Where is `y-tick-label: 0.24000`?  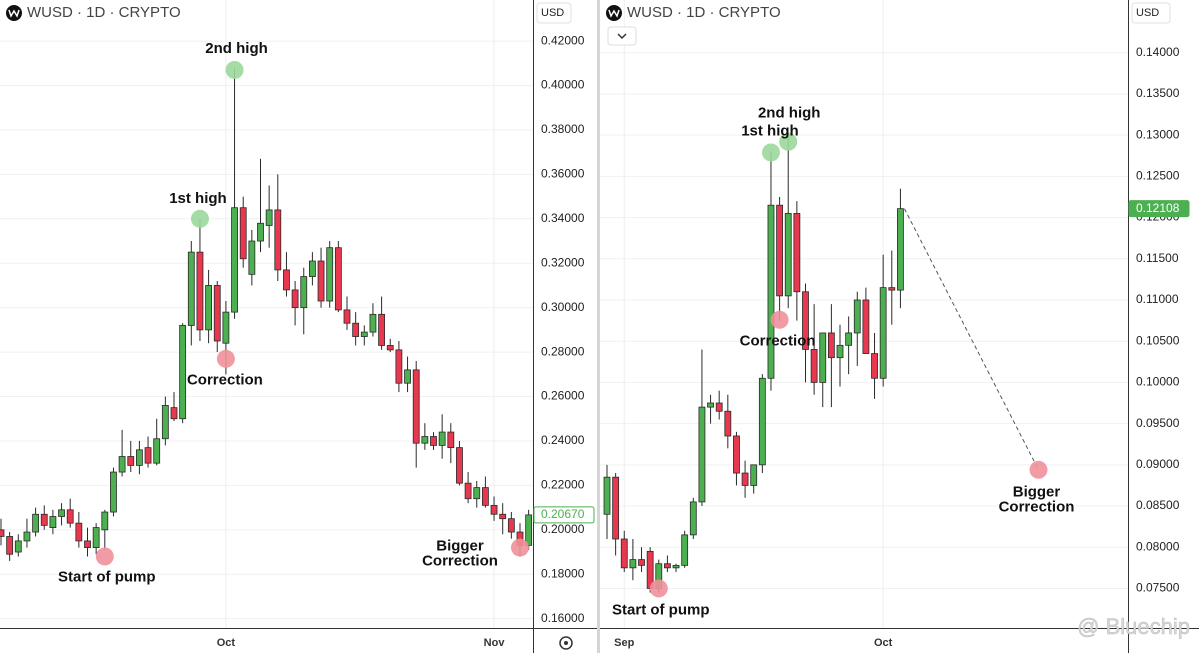
y-tick-label: 0.24000 is located at coordinates (563, 440).